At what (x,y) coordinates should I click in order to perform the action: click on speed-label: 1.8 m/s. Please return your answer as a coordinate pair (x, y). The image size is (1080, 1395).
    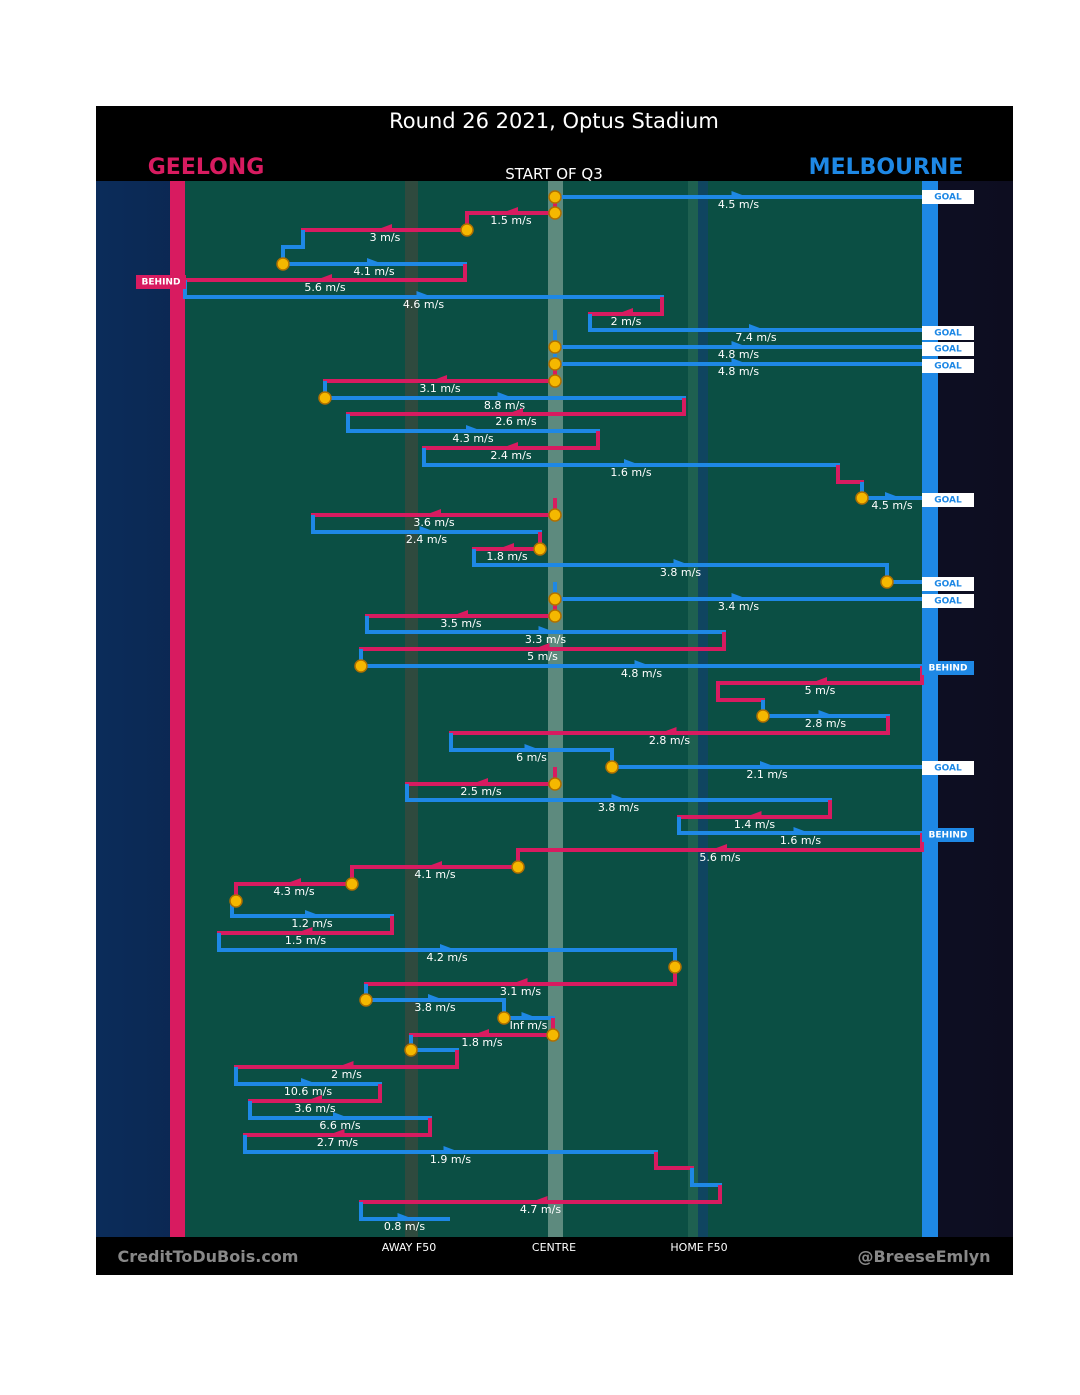
    Looking at the image, I should click on (506, 556).